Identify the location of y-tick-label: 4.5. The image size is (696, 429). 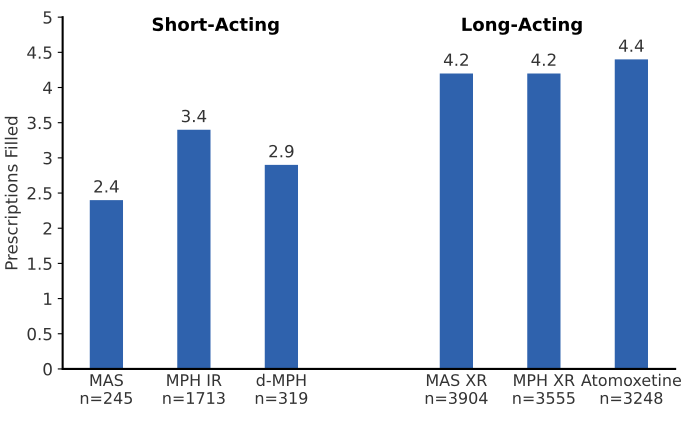
(39, 52).